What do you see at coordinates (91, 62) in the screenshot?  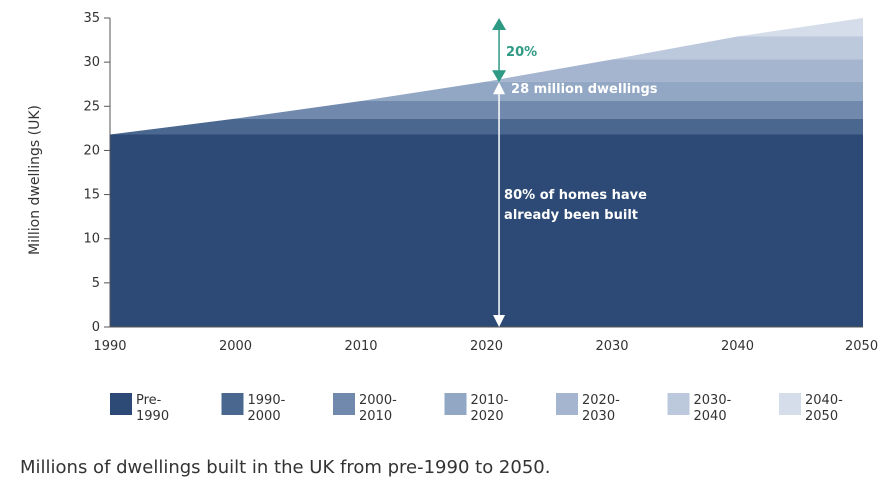 I see `y-tick-label: 30` at bounding box center [91, 62].